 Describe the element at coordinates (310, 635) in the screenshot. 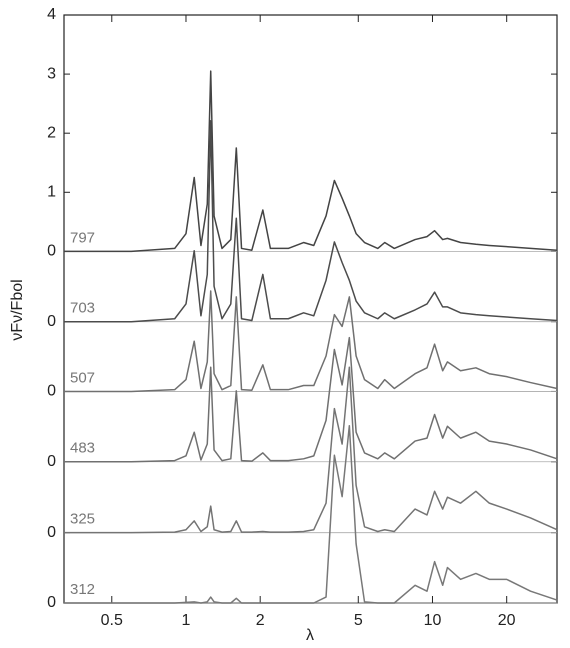

I see `x-axis-label: λ` at that location.